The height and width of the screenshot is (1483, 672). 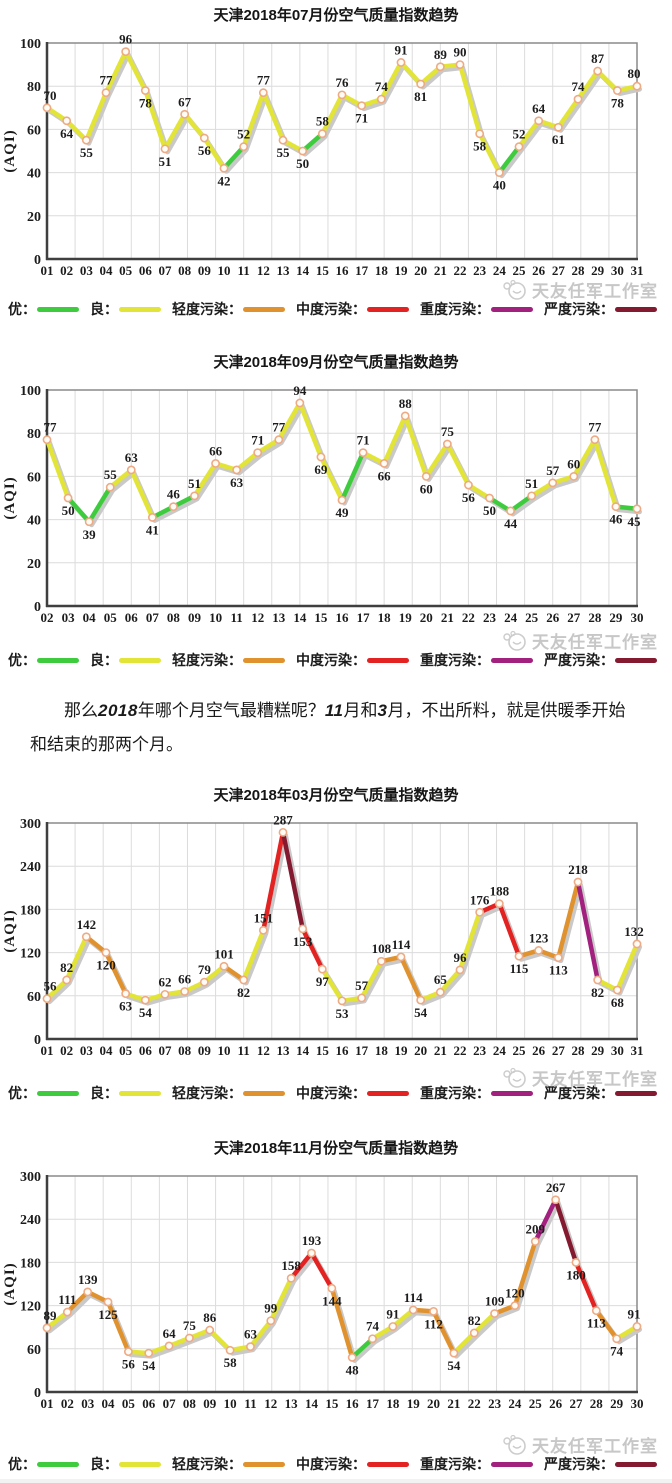 What do you see at coordinates (243, 134) in the screenshot?
I see `svg-text: 52` at bounding box center [243, 134].